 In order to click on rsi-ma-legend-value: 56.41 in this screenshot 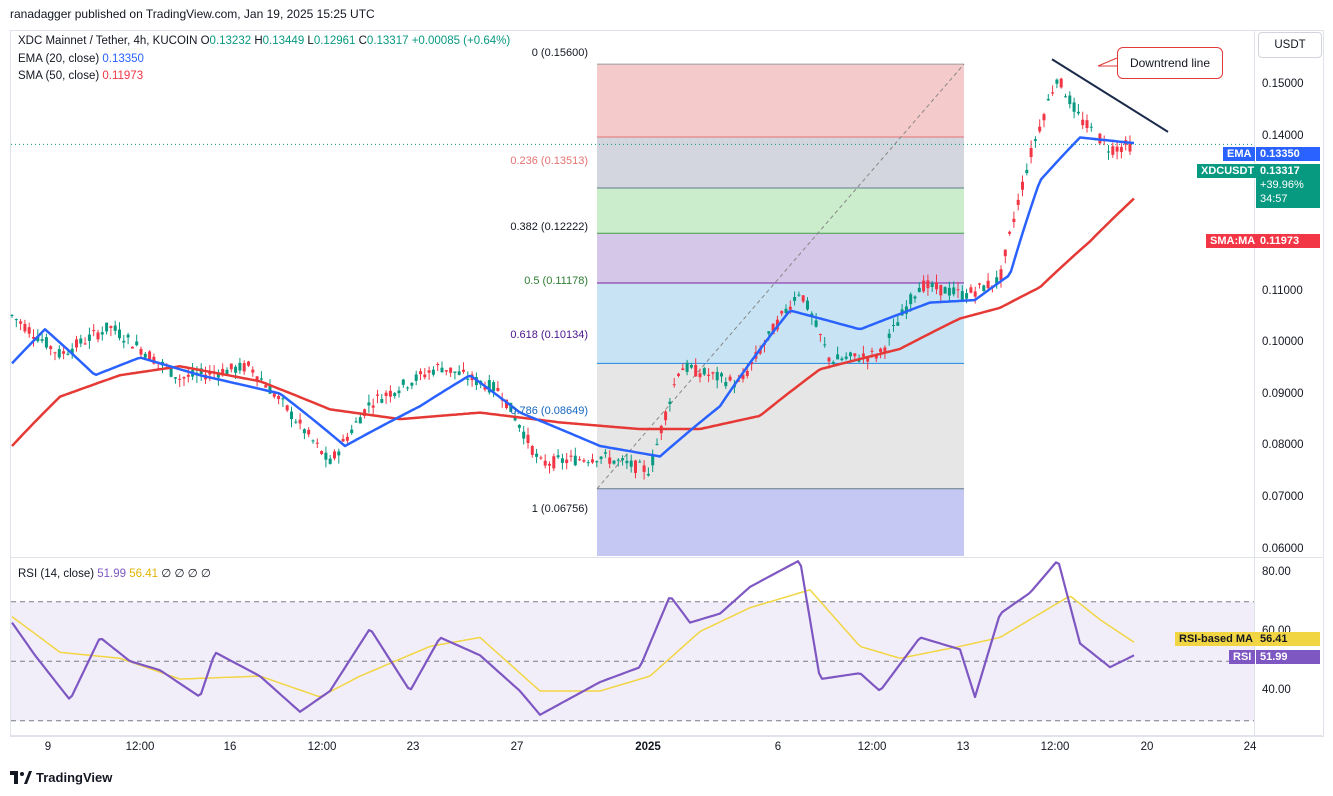, I will do `click(144, 574)`.